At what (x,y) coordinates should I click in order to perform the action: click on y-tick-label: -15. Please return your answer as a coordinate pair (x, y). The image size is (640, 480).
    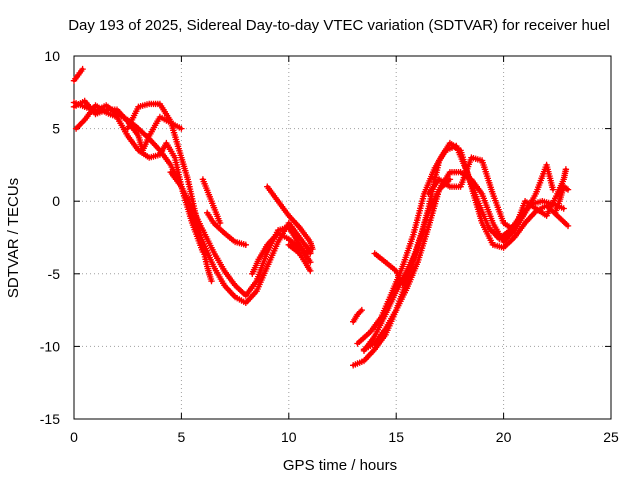
    Looking at the image, I should click on (50, 419).